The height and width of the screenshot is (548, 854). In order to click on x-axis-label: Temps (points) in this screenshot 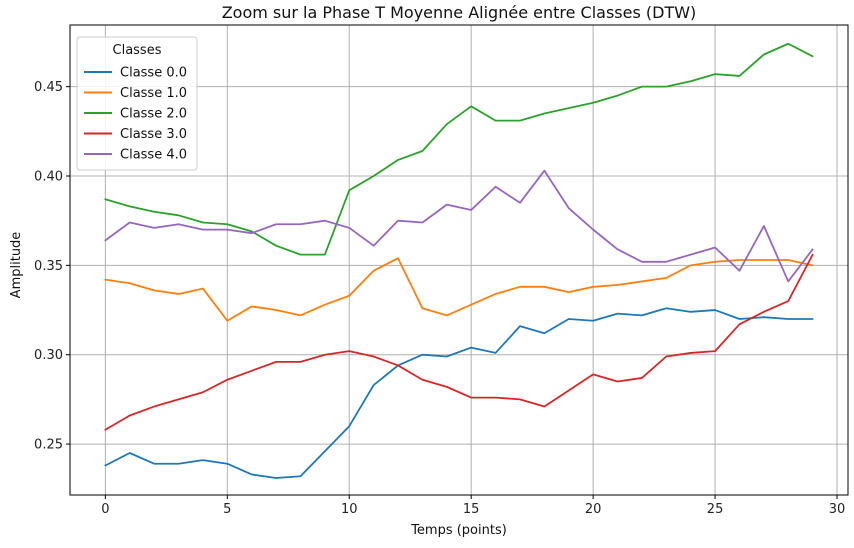, I will do `click(458, 530)`.